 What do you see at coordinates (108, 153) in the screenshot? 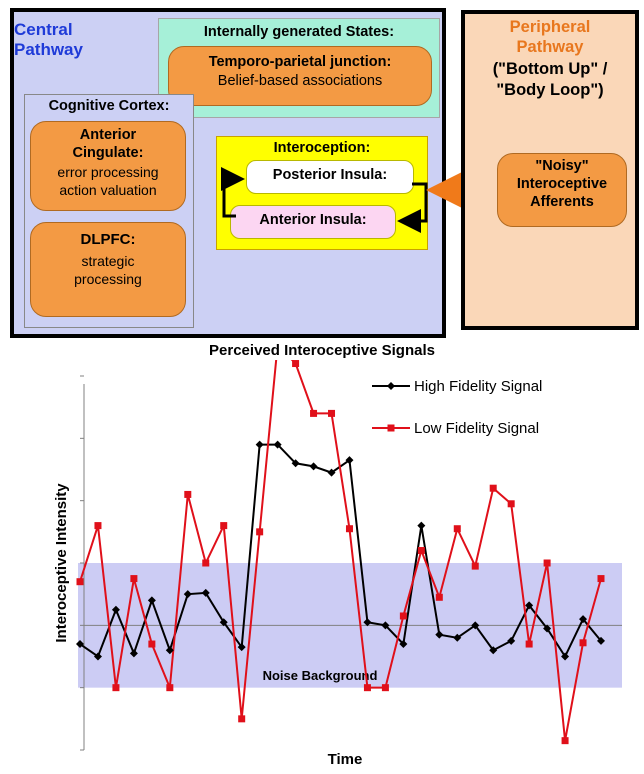
I see `anterior-cingulate-title-line2: Cingulate:` at bounding box center [108, 153].